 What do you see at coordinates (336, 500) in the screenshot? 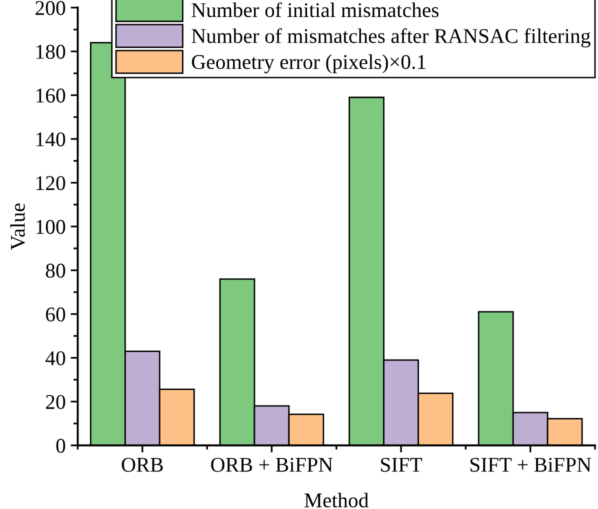
I see `x-axis-title: Method` at bounding box center [336, 500].